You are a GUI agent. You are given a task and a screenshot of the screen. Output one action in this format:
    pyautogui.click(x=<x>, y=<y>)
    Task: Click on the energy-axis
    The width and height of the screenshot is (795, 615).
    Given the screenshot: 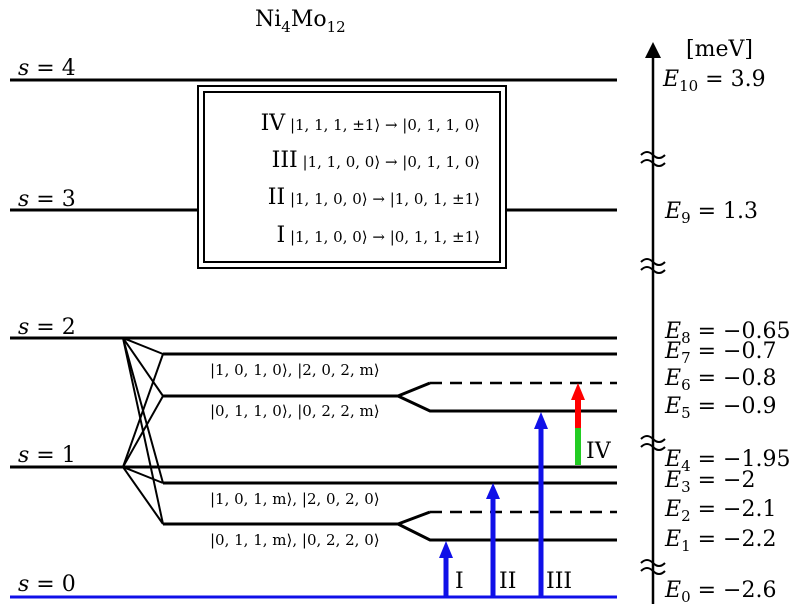 What is the action you would take?
    pyautogui.click(x=653, y=323)
    